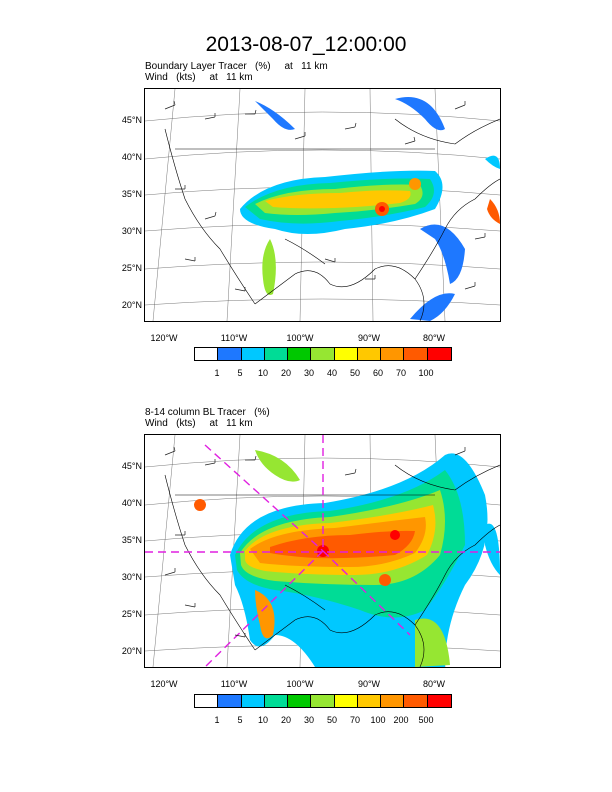 The height and width of the screenshot is (792, 612). What do you see at coordinates (331, 373) in the screenshot?
I see `panel1-cb-label: 40` at bounding box center [331, 373].